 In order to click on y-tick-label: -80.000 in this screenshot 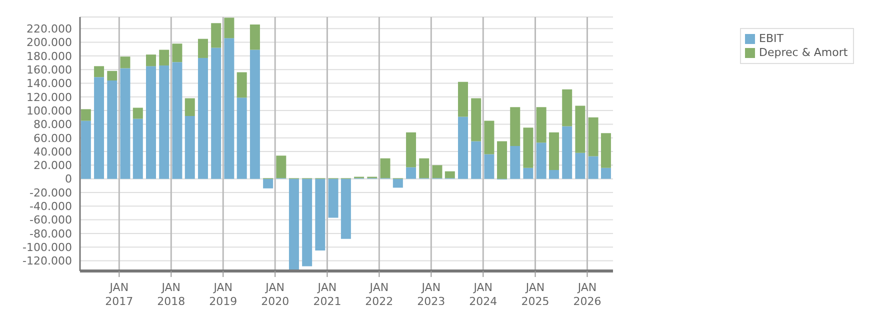, I will do `click(51, 233)`.